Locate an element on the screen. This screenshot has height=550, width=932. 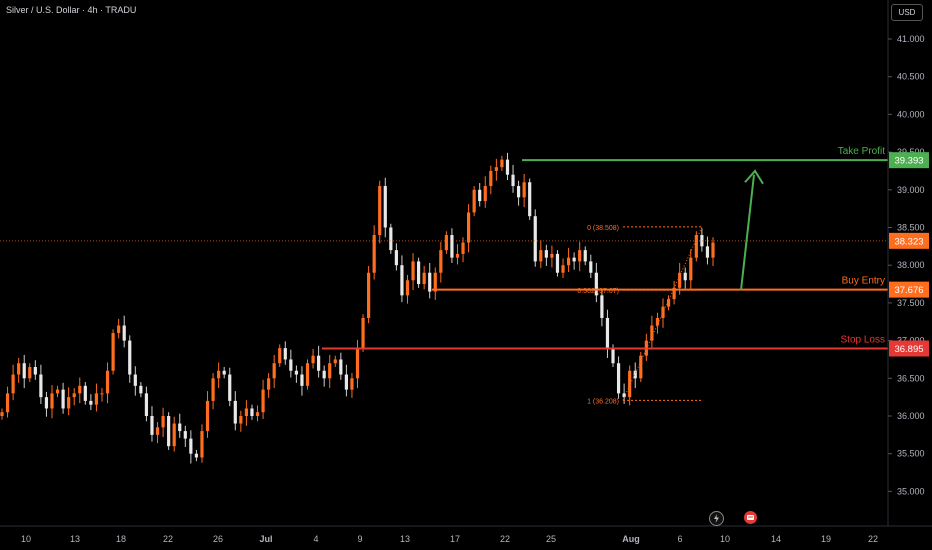
event-flag-icon is located at coordinates (750, 517).